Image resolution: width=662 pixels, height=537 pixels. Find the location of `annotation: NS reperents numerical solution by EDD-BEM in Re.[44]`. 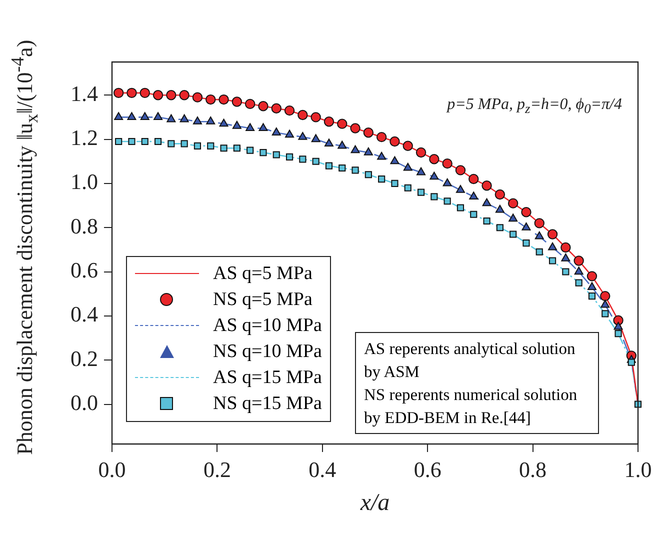

annotation: NS reperents numerical solution by EDD-BEM in Re.[44] is located at coordinates (471, 406).